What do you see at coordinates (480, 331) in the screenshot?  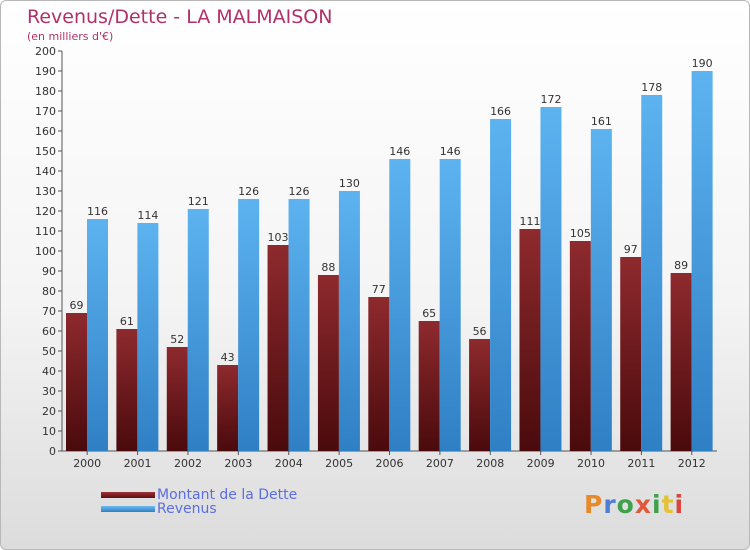 I see `data-label-dette-2008: 56` at bounding box center [480, 331].